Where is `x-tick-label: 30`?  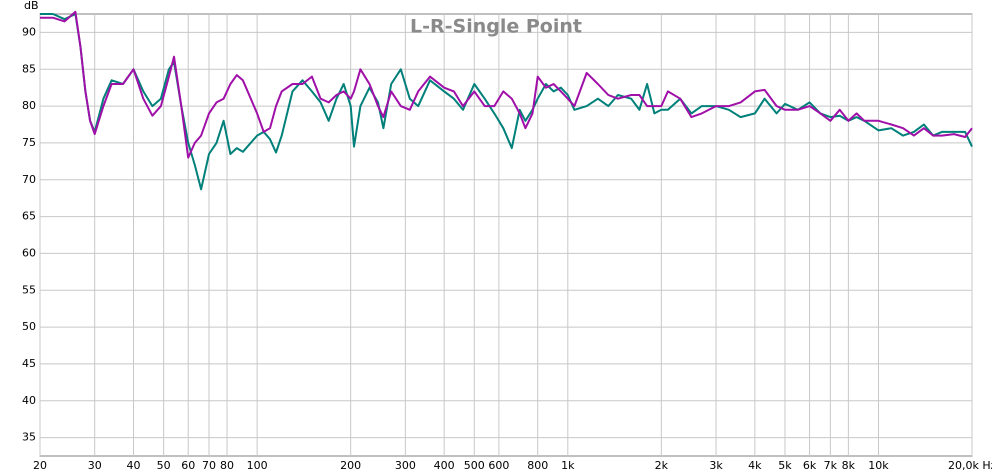
x-tick-label: 30 is located at coordinates (95, 465).